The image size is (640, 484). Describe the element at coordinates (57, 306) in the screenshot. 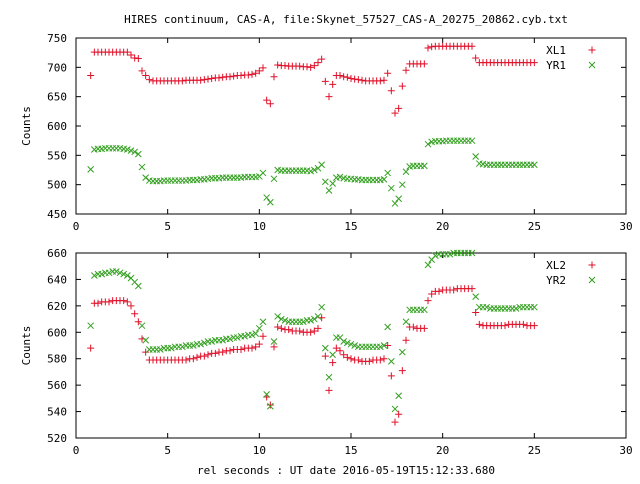

I see `y-tick-label: 620` at that location.